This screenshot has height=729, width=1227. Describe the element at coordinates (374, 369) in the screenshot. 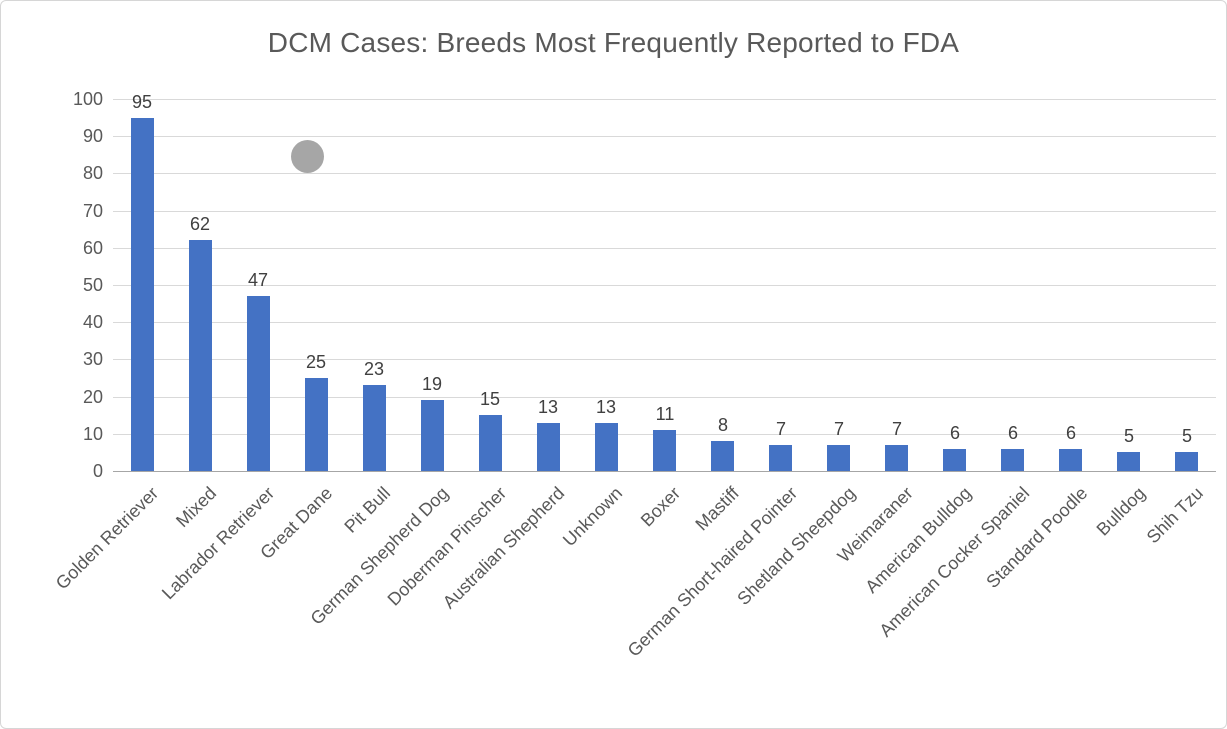

I see `bar-value-label: 23` at that location.